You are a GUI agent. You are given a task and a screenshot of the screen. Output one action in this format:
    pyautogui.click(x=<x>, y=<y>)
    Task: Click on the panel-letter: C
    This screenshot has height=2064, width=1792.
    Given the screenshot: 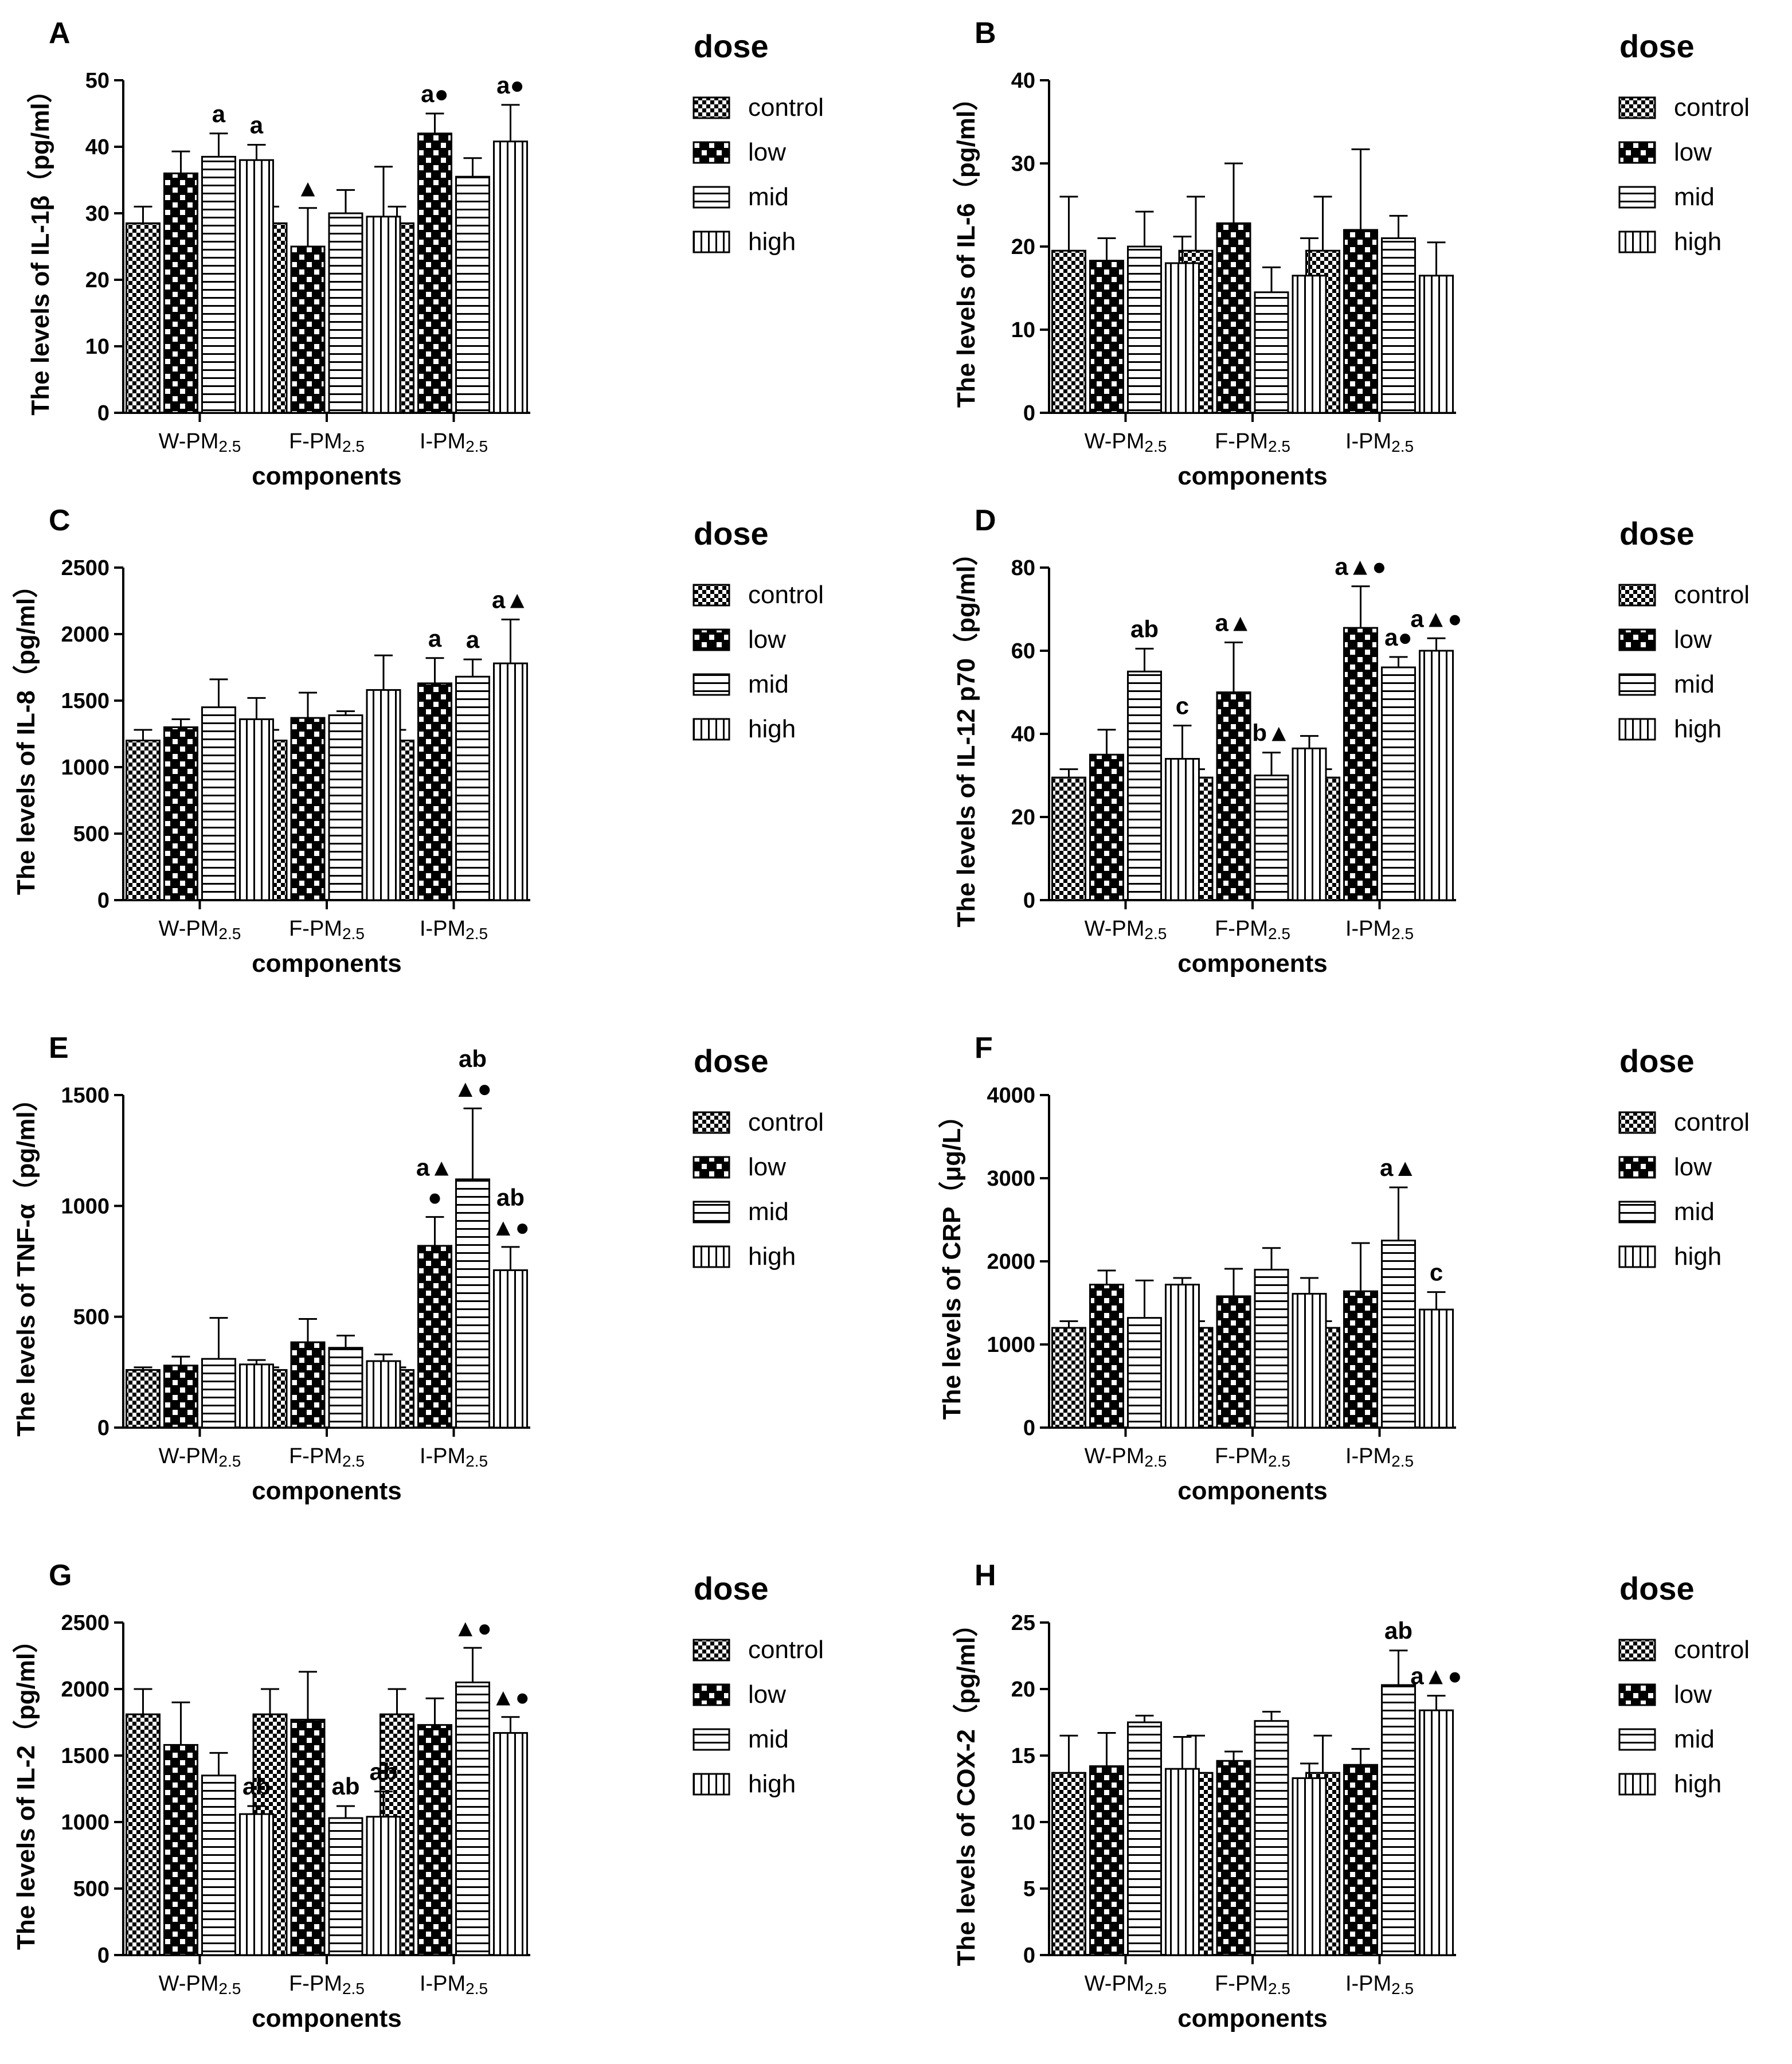 What is the action you would take?
    pyautogui.click(x=60, y=520)
    